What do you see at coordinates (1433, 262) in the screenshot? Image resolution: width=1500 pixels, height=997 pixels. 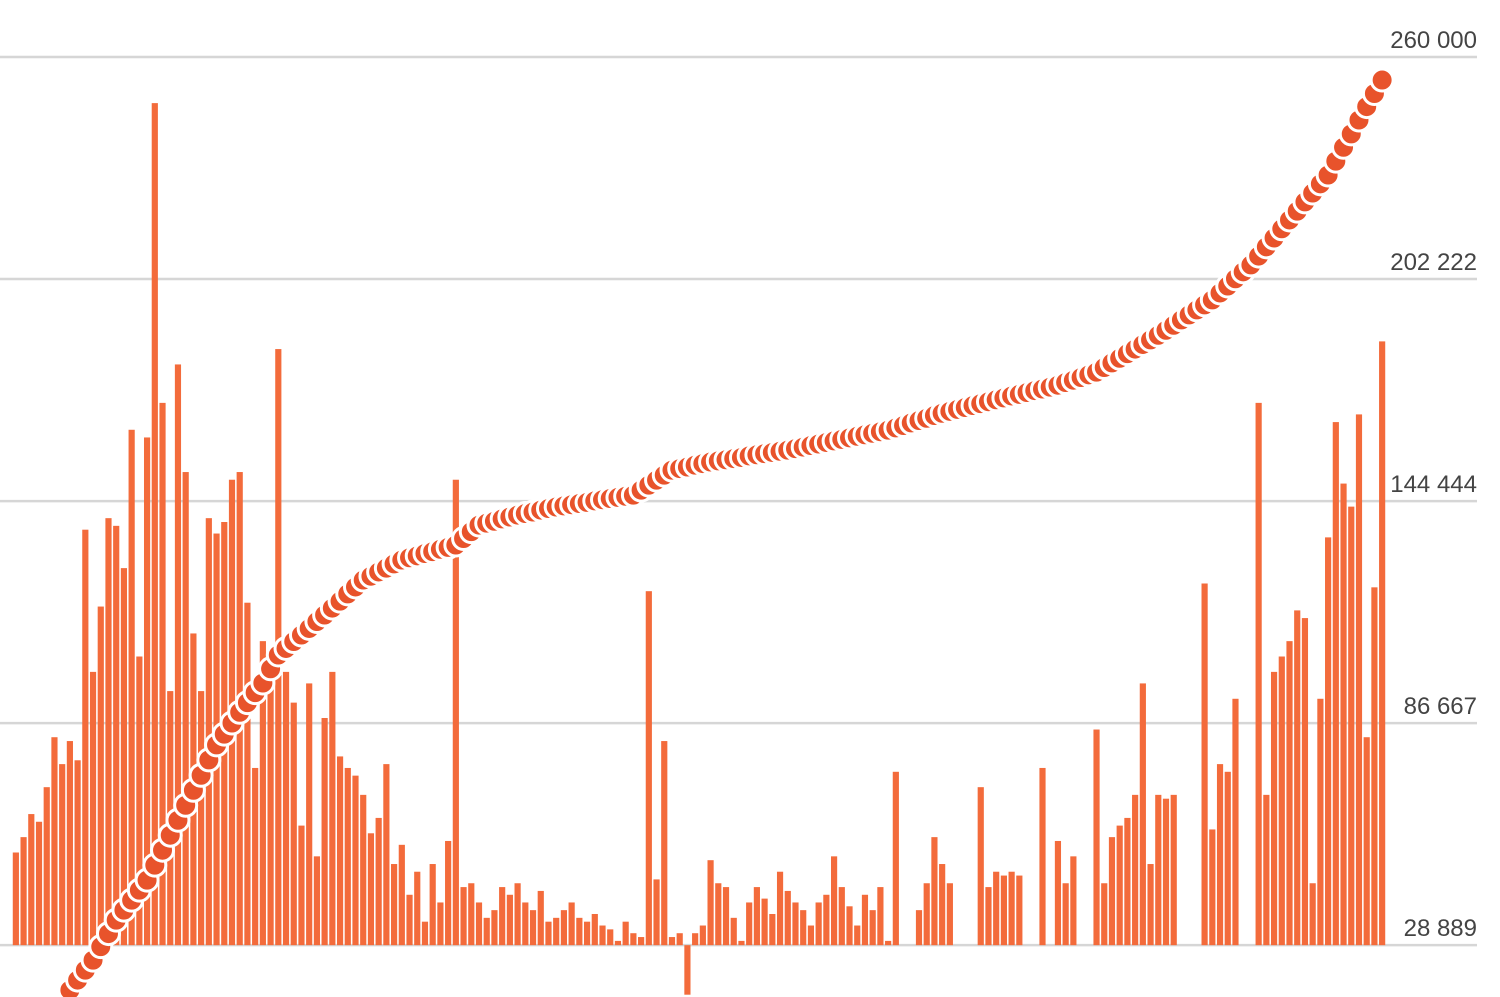 I see `y-tick-label: 202 222` at bounding box center [1433, 262].